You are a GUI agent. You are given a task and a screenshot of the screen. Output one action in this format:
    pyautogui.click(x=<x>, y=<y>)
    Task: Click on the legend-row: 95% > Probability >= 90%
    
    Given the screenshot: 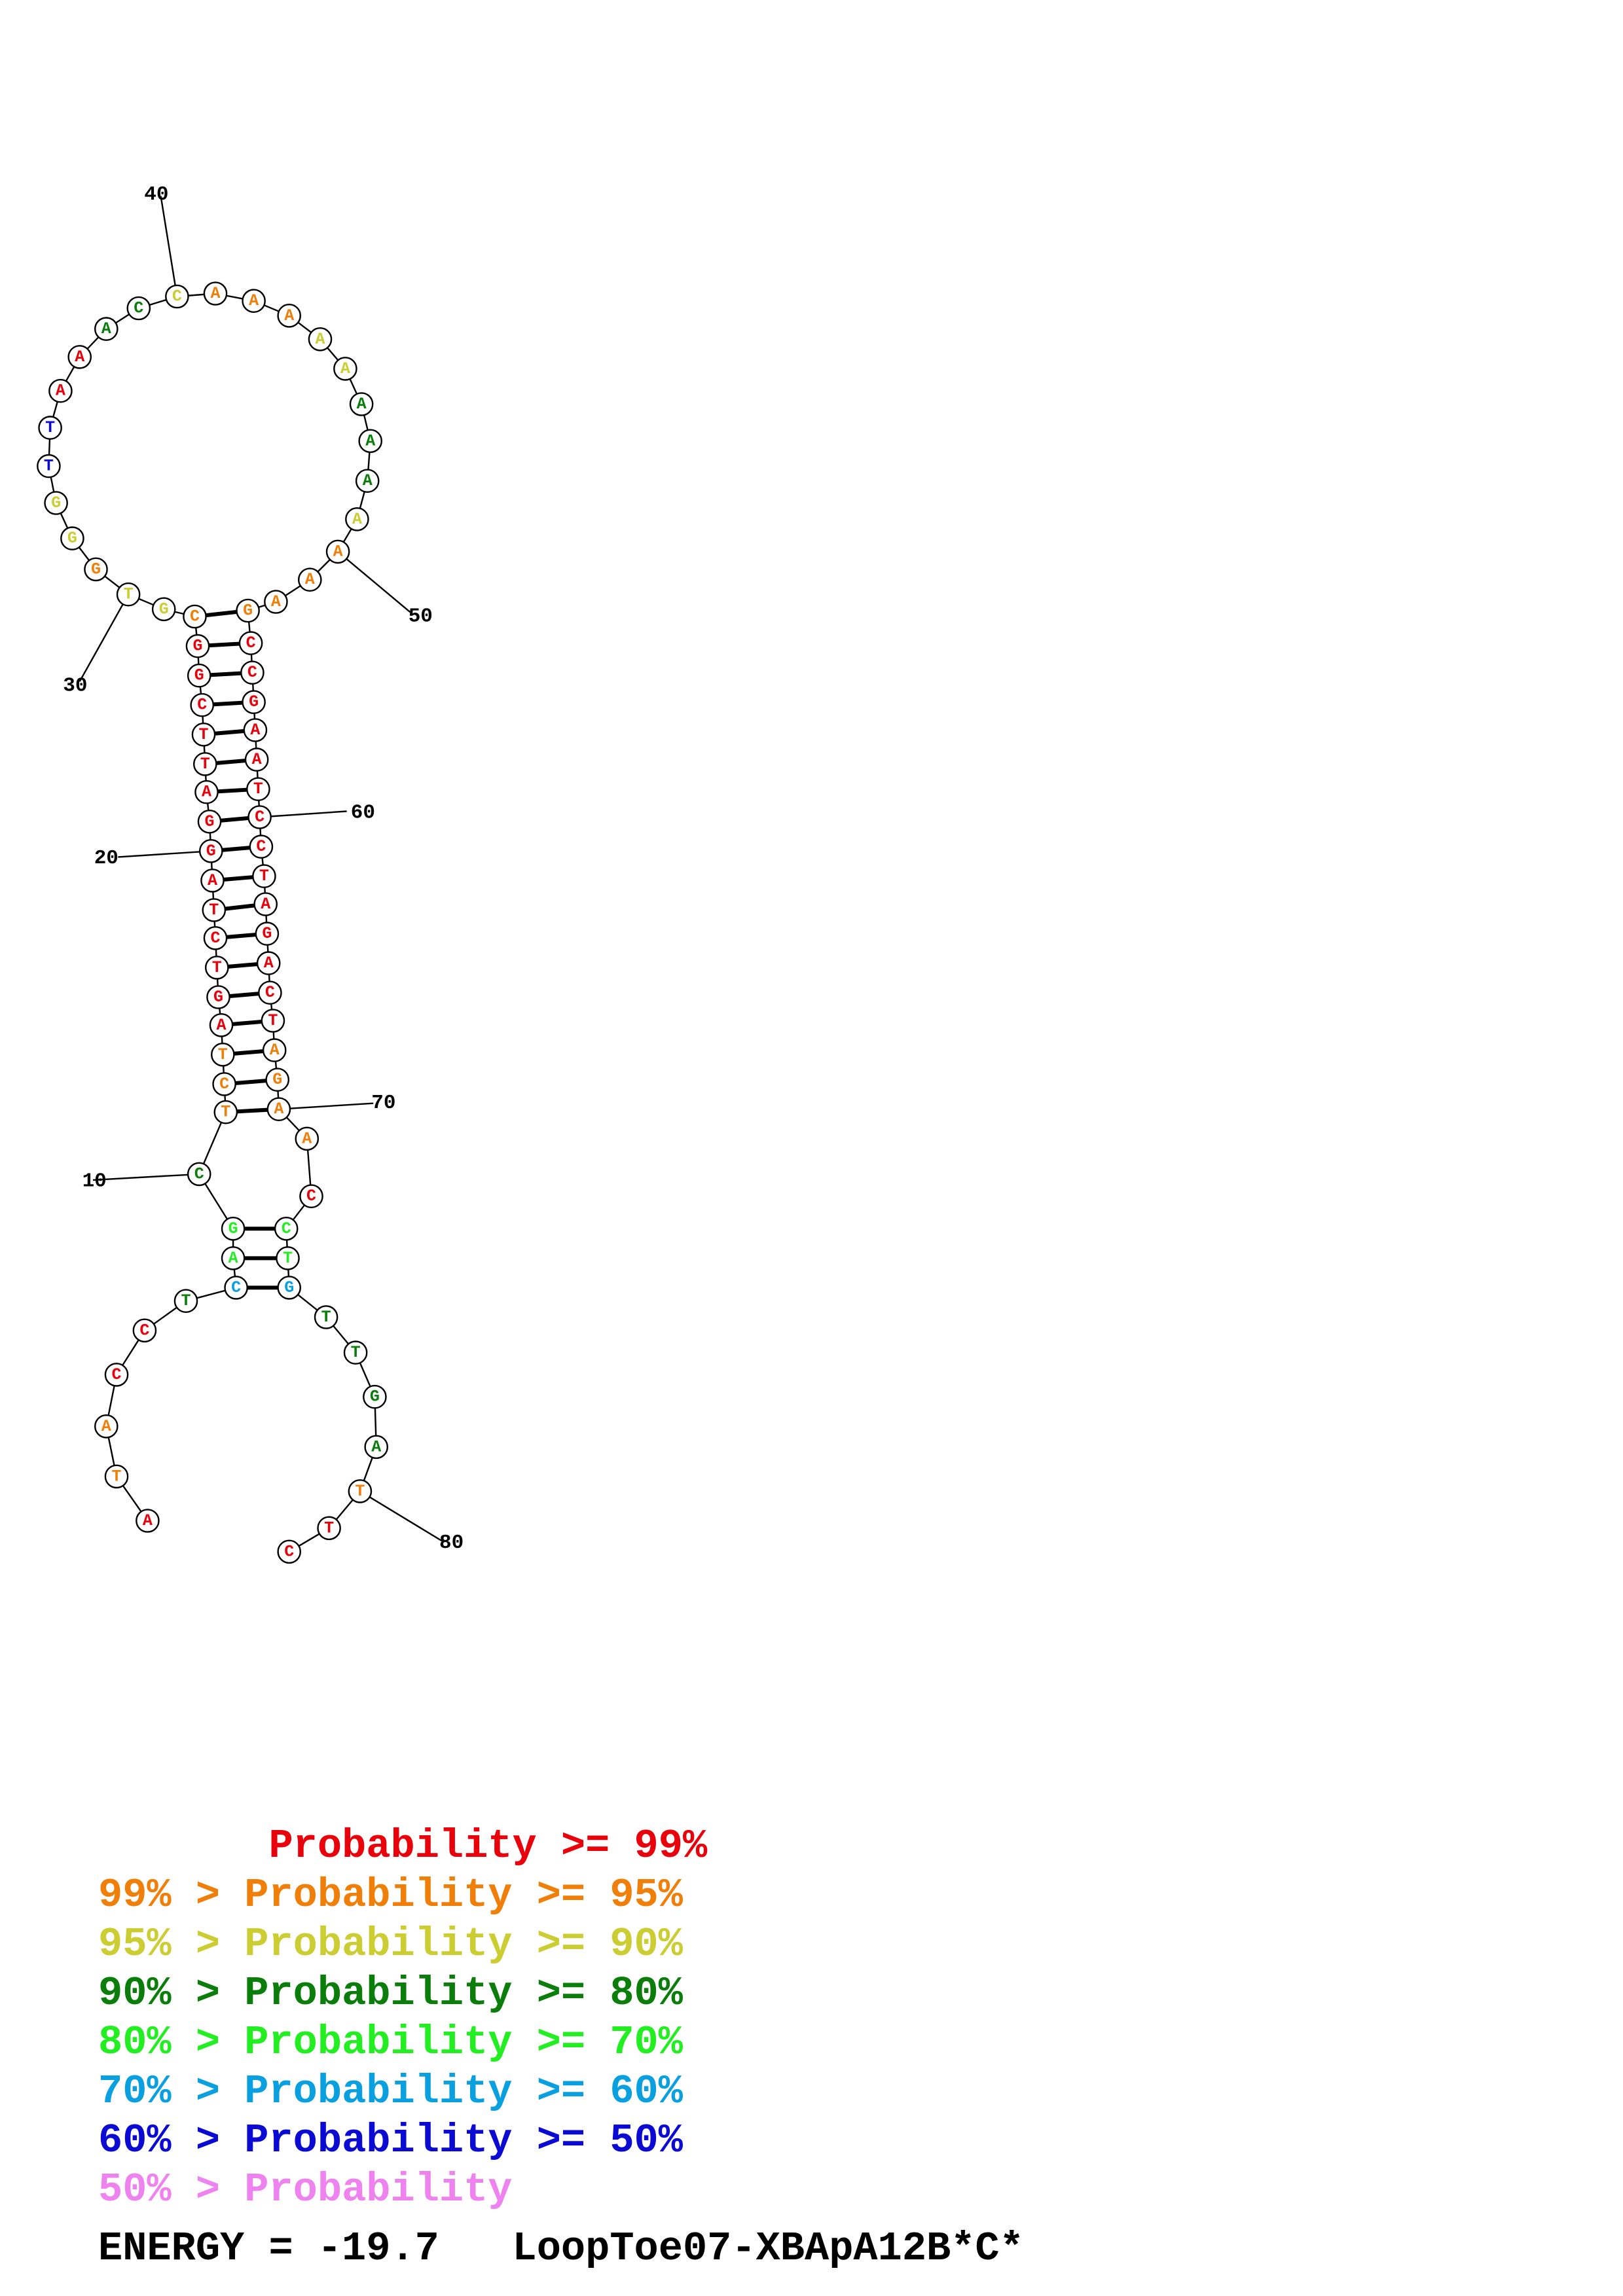 What is the action you would take?
    pyautogui.click(x=402, y=1944)
    